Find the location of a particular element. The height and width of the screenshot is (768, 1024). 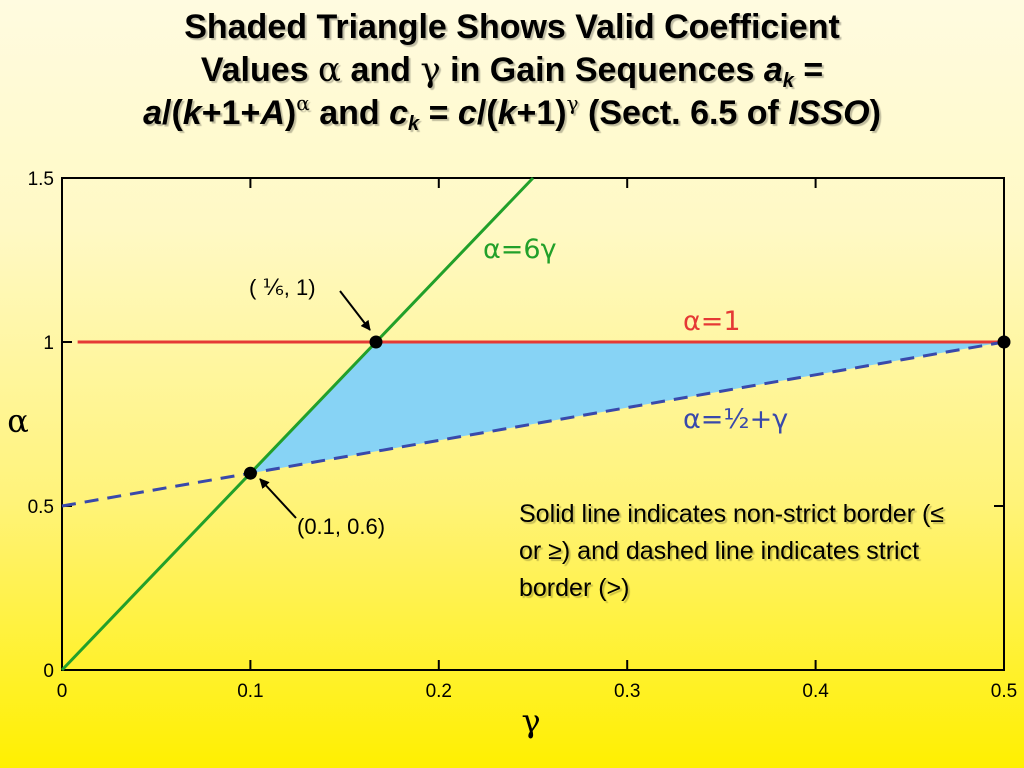

x-tick-label: 0.1 is located at coordinates (250, 691).